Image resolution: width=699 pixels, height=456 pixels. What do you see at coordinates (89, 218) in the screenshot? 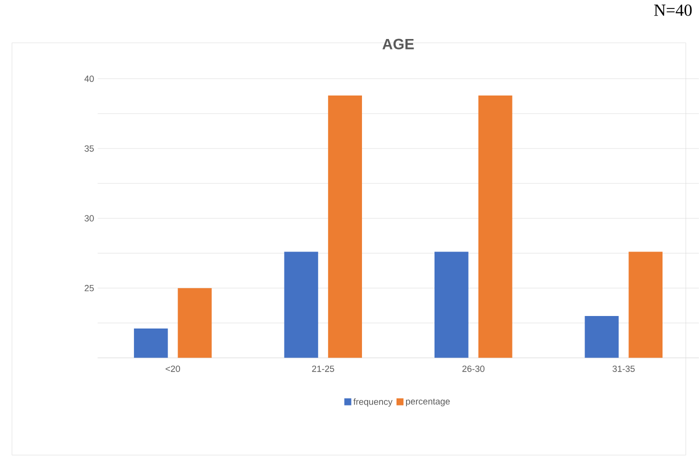
I see `y-tick-label: 30` at bounding box center [89, 218].